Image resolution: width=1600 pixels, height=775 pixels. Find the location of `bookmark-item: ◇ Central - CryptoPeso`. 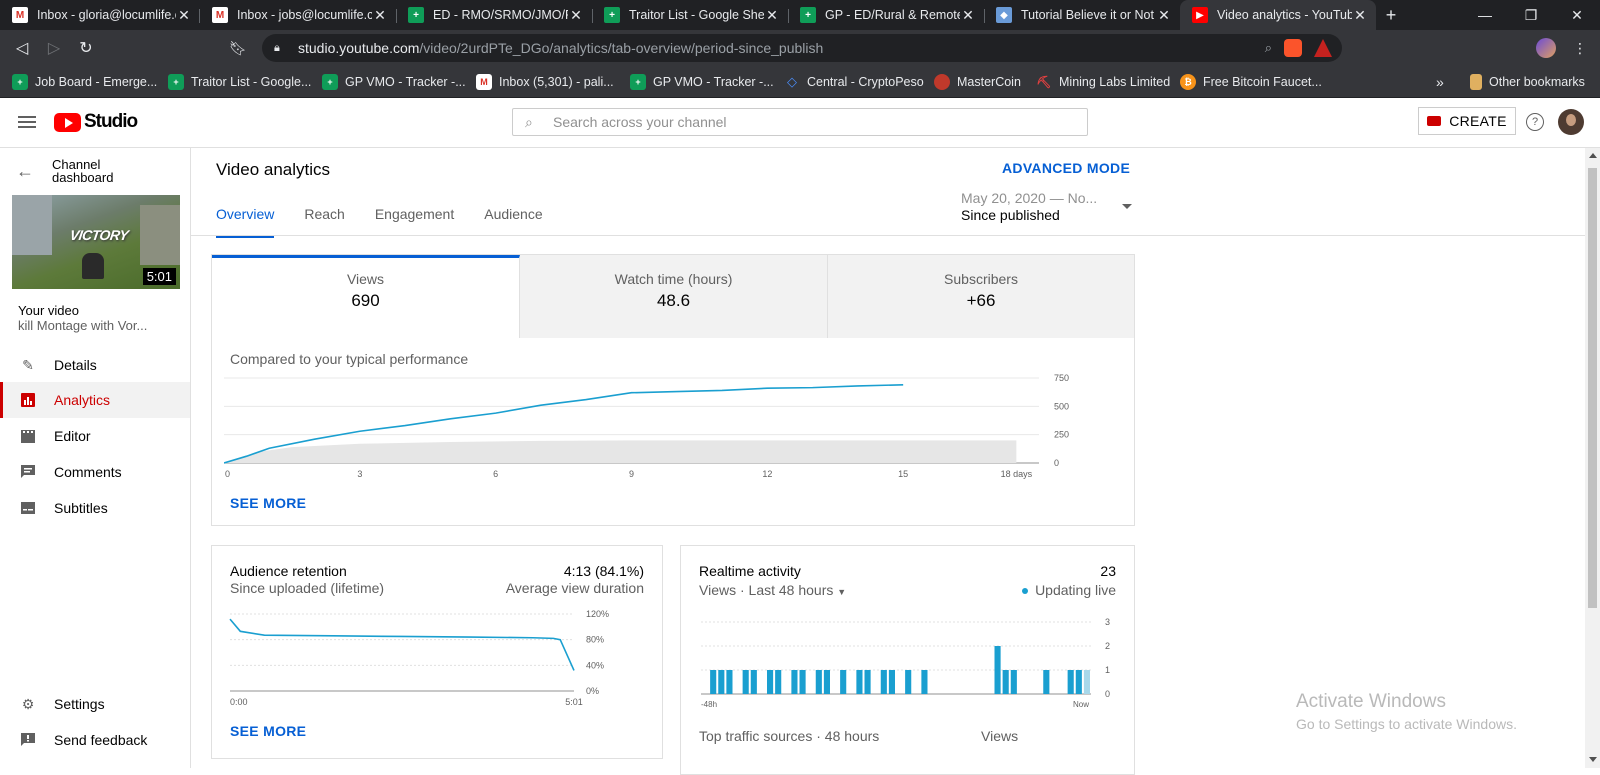

bookmark-item: ◇ Central - CryptoPeso is located at coordinates (854, 82).